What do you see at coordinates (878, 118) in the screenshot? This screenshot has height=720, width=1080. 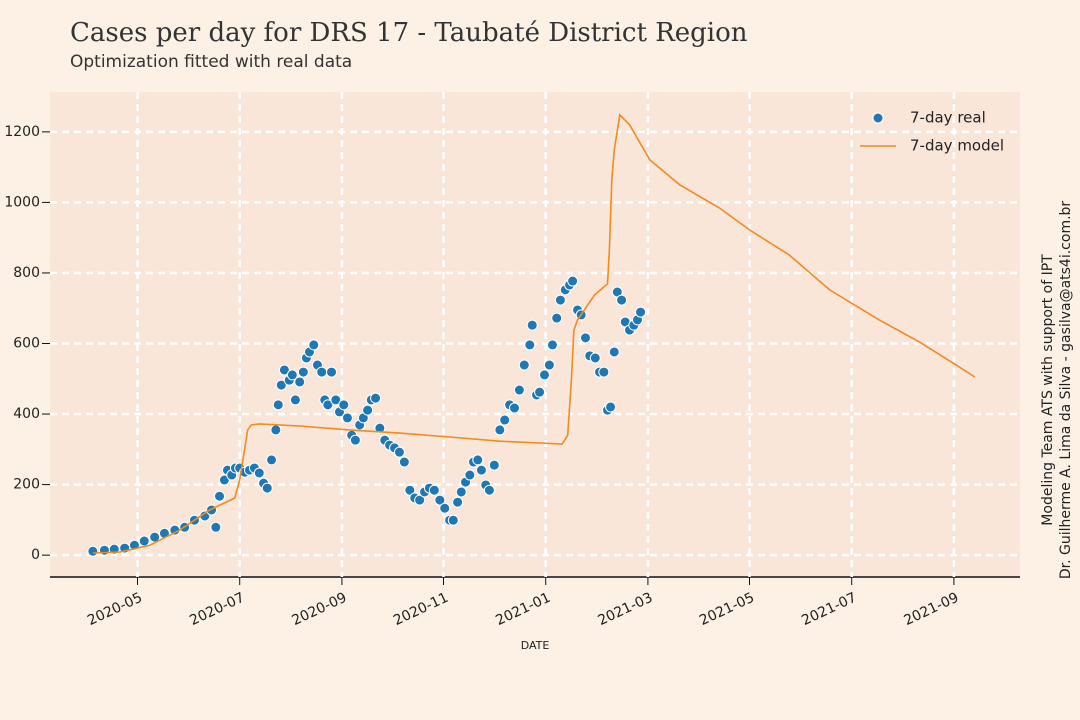 I see `legend-marker` at bounding box center [878, 118].